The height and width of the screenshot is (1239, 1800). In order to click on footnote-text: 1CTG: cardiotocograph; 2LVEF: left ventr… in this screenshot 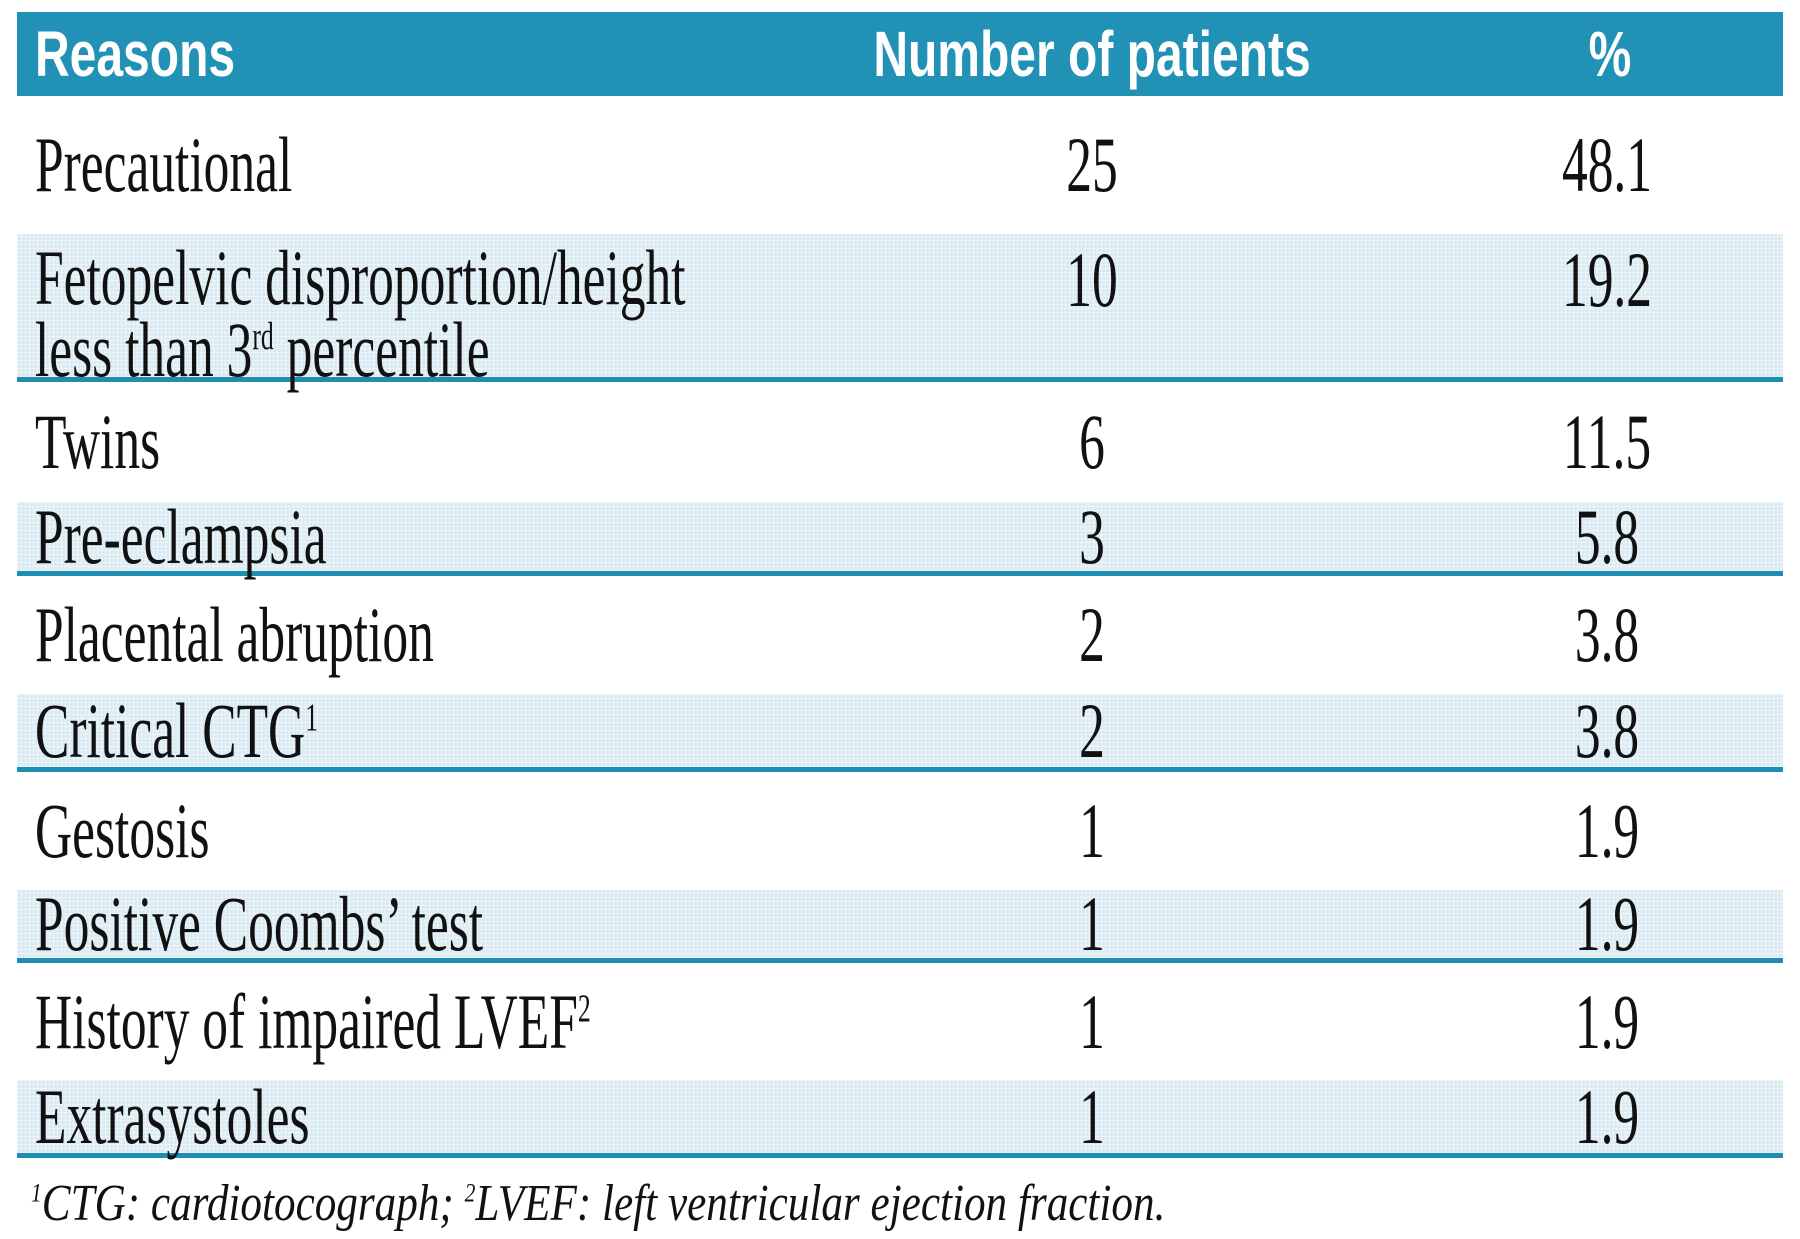, I will do `click(598, 1203)`.